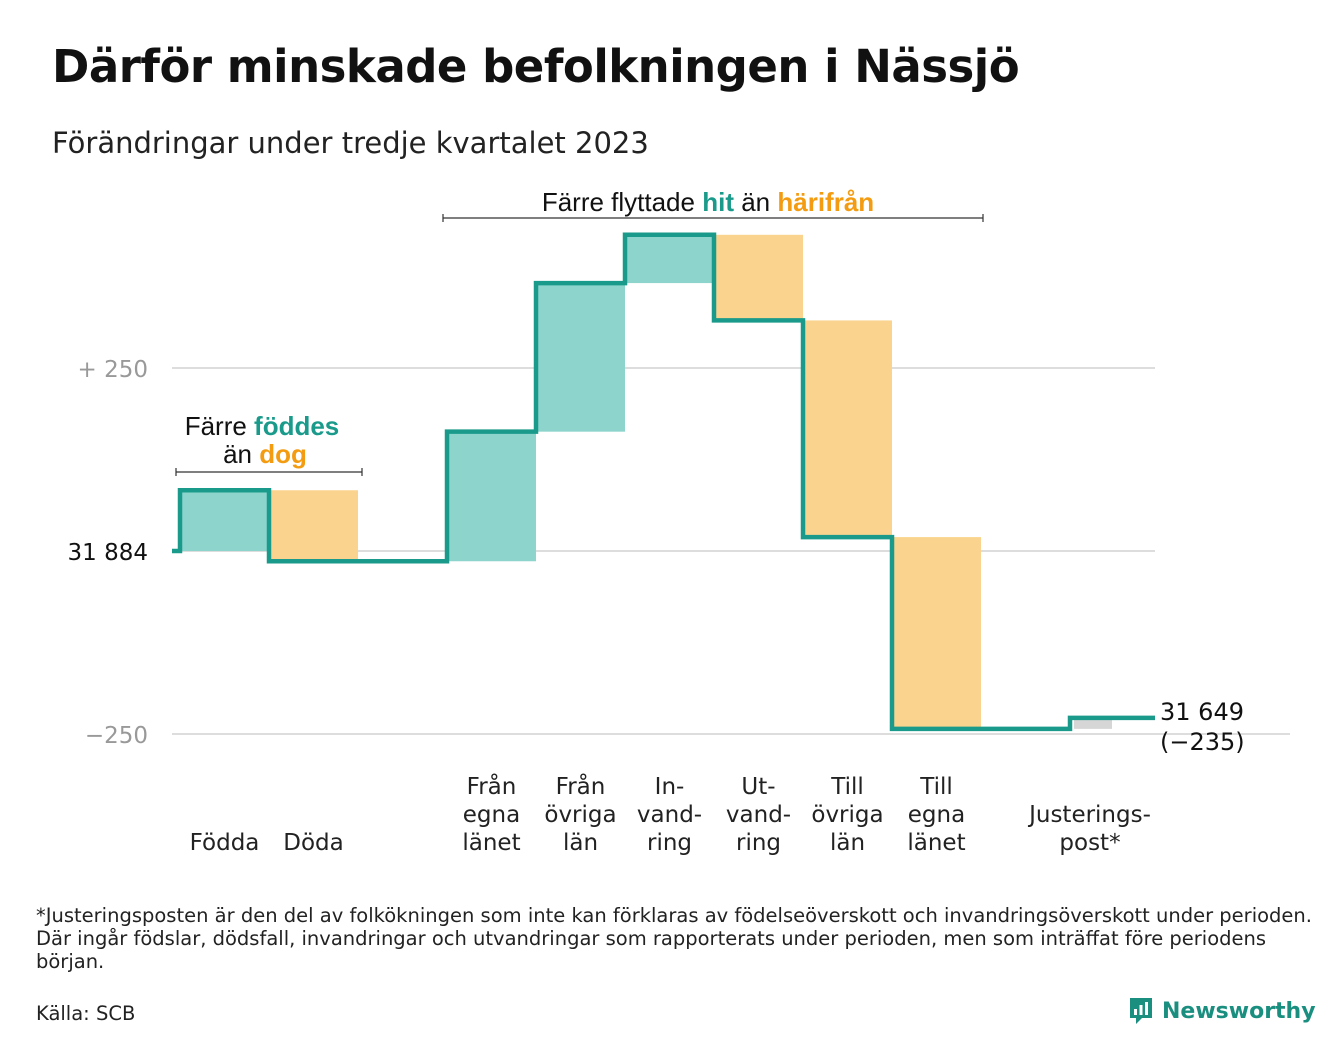 The image size is (1340, 1060). Describe the element at coordinates (1093, 723) in the screenshot. I see `bar-justeringspost-` at that location.